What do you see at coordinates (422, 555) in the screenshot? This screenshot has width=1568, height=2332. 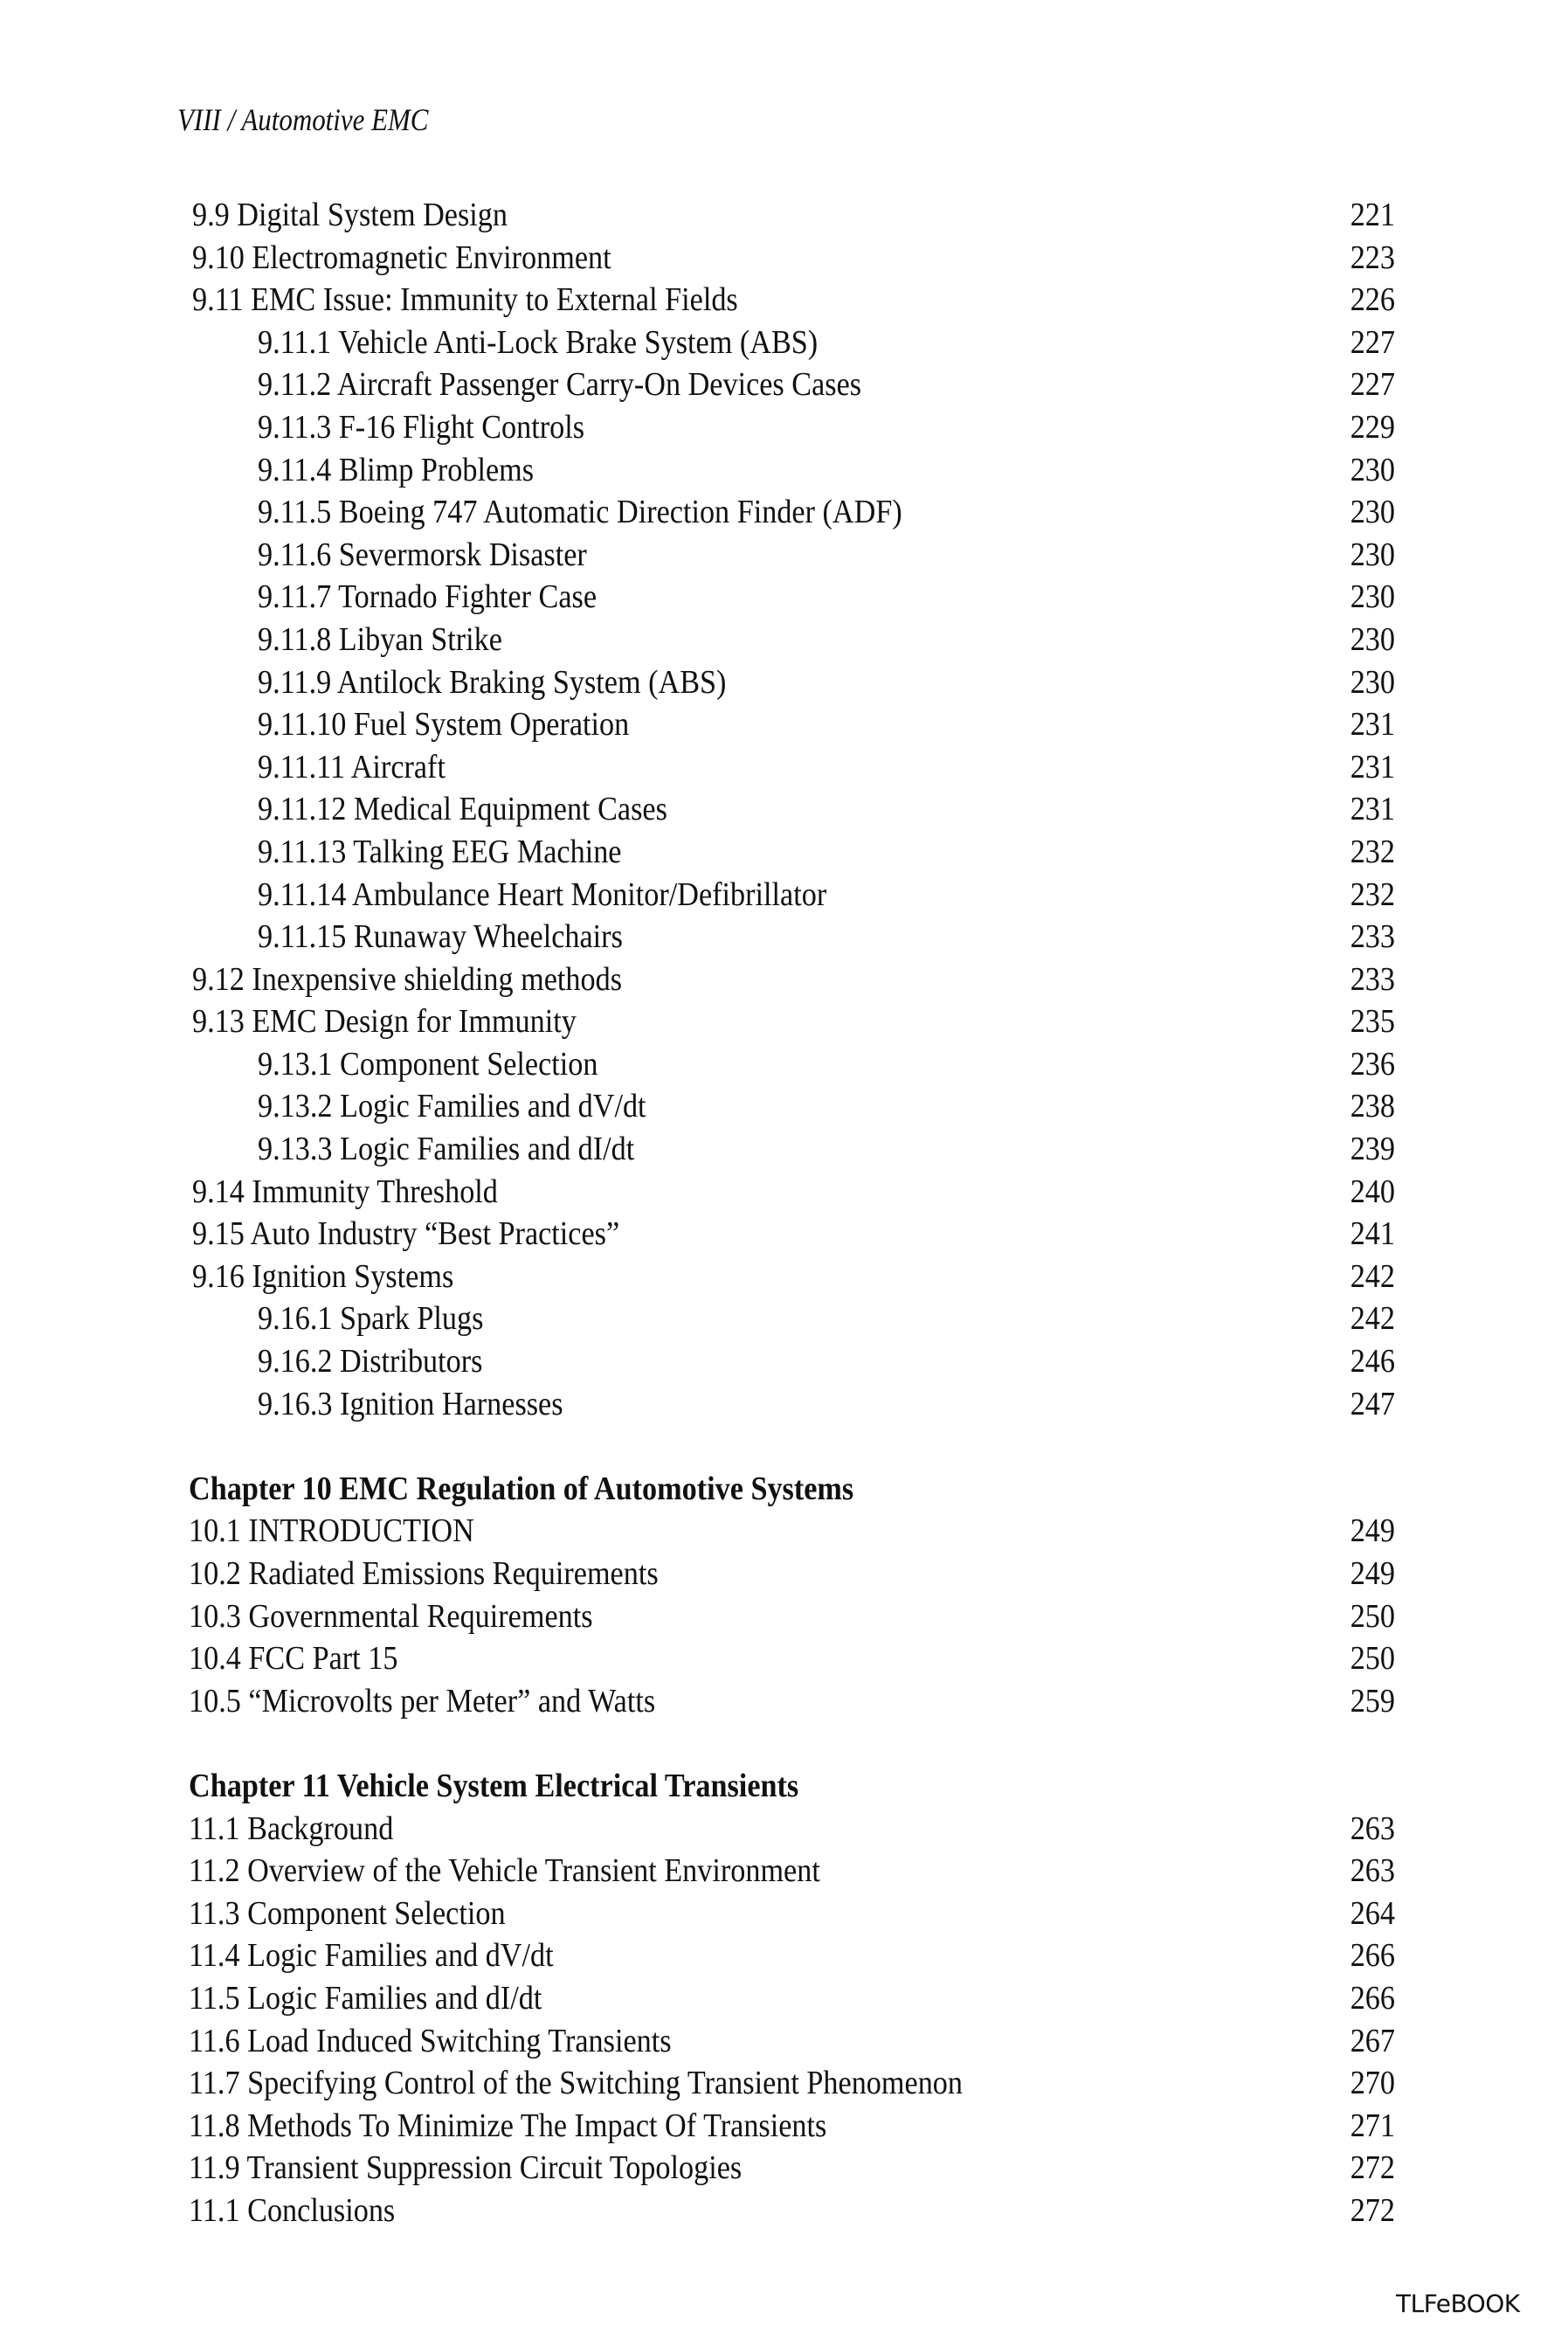 I see `toc-entry-title: 9.11.6 Severmorsk Disaster` at bounding box center [422, 555].